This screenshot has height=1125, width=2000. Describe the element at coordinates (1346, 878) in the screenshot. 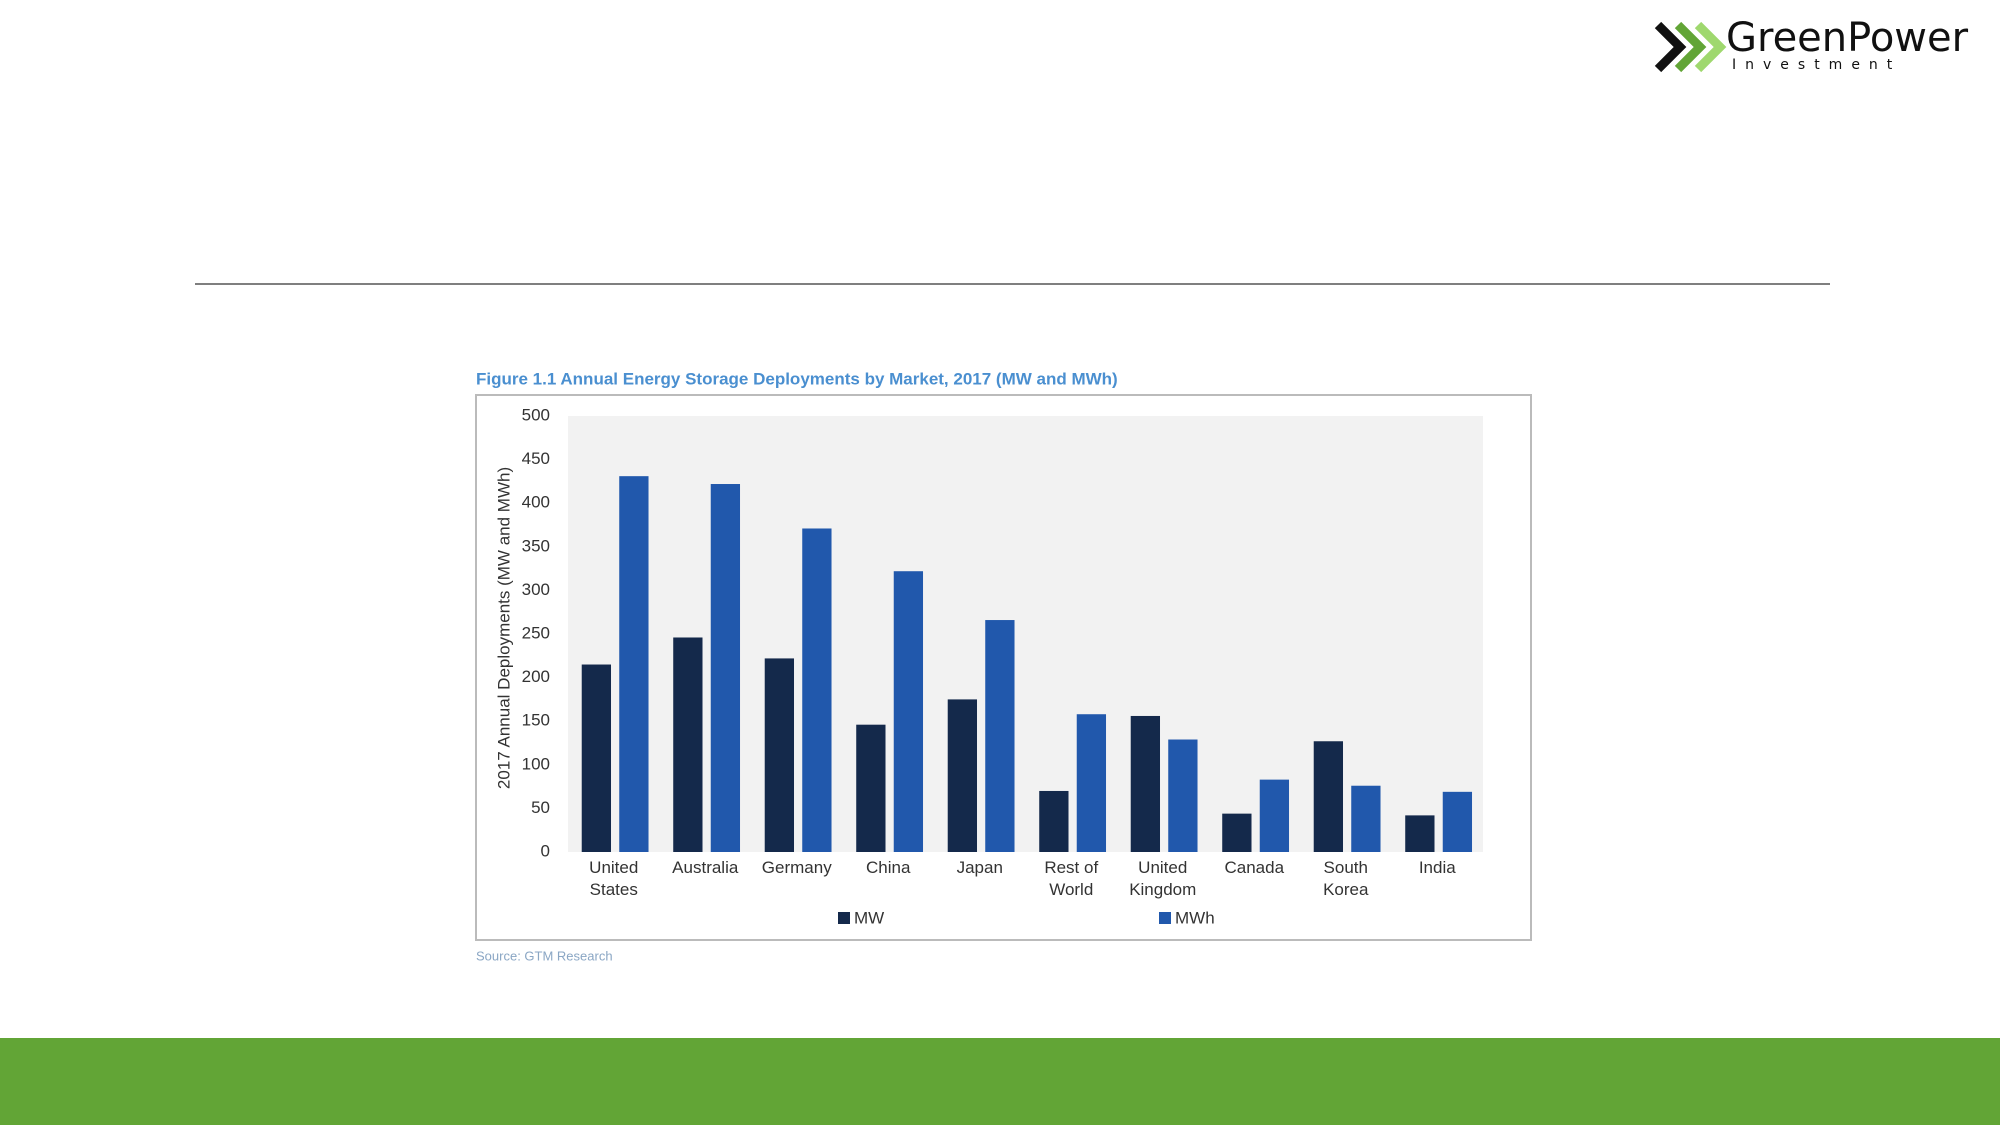

I see `x-tick-label: South Korea` at that location.